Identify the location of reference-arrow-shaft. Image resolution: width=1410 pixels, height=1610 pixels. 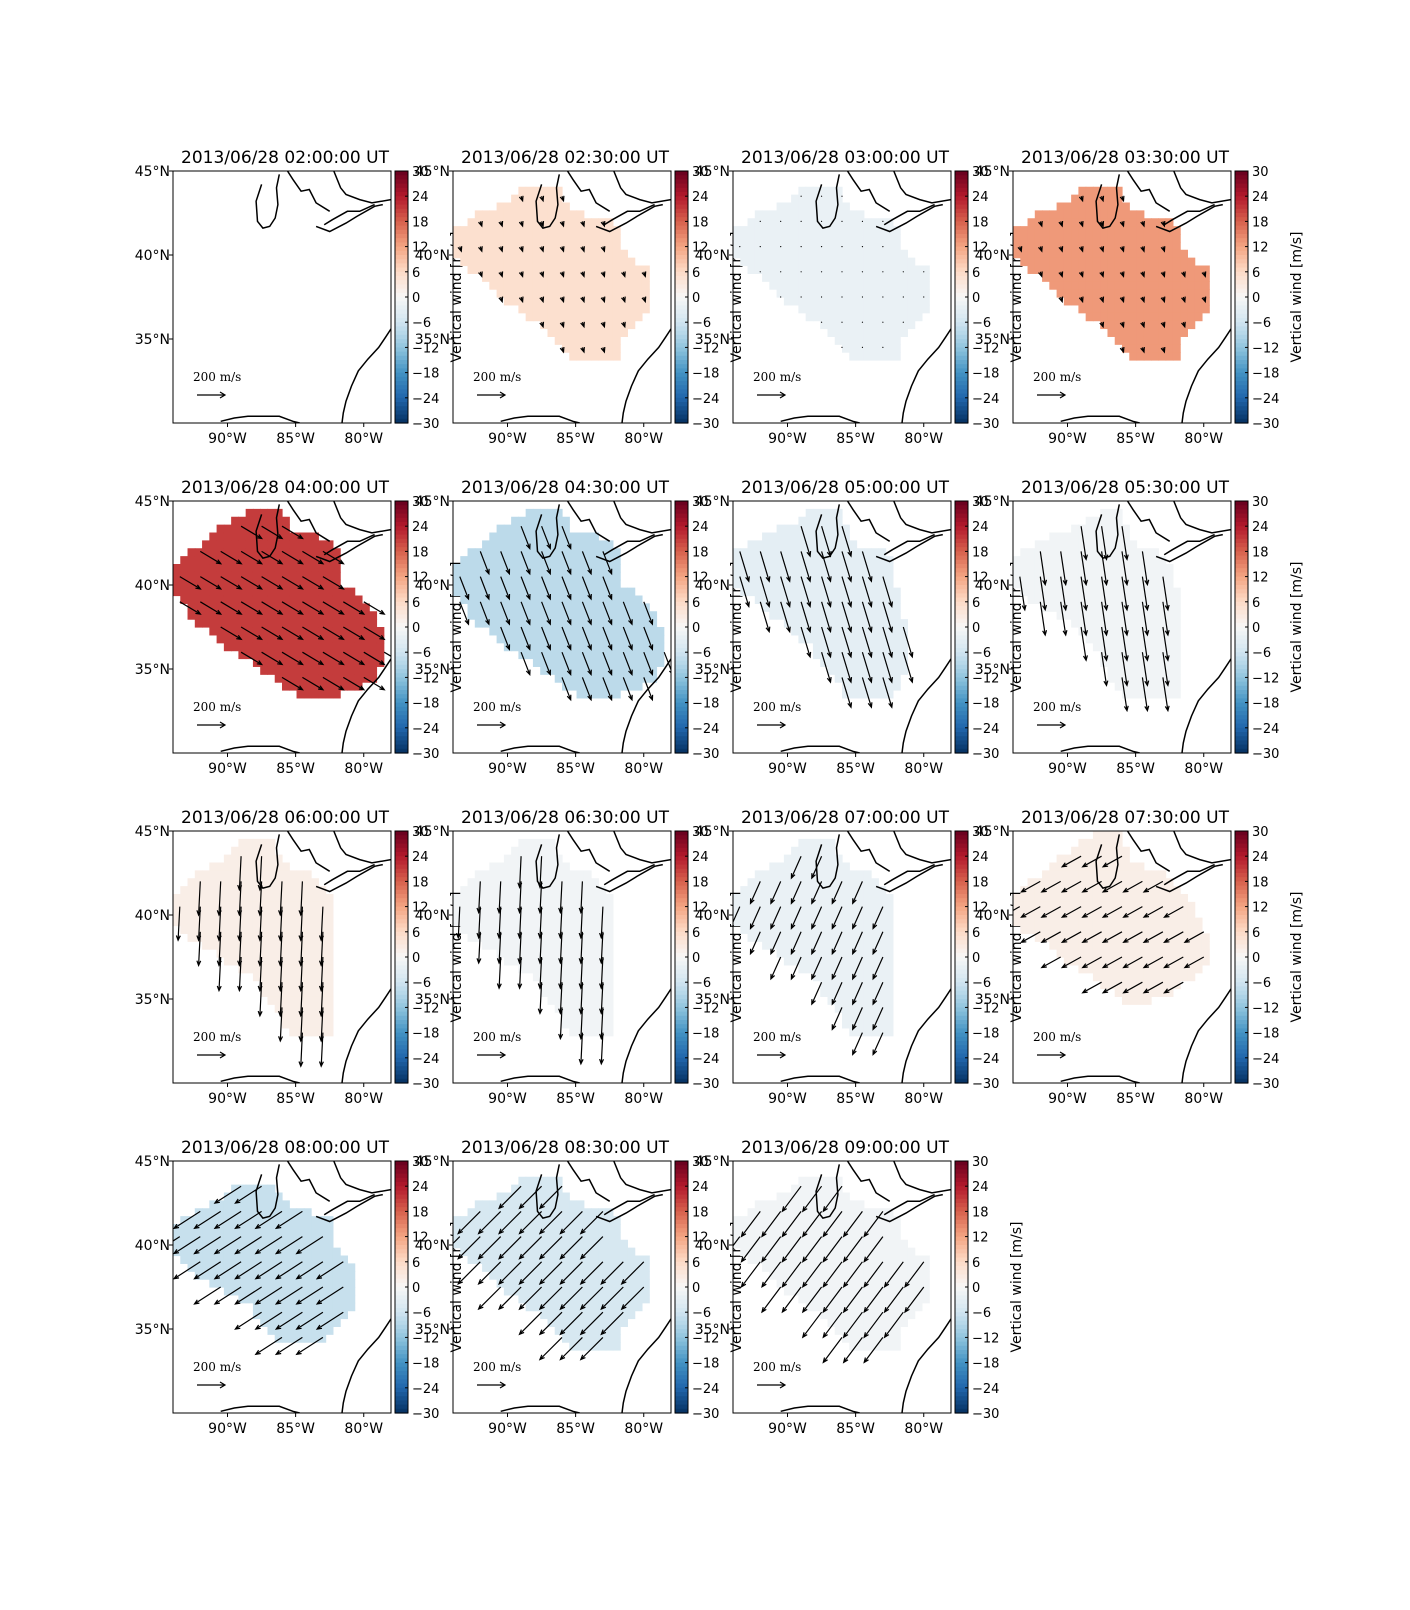
(492, 395).